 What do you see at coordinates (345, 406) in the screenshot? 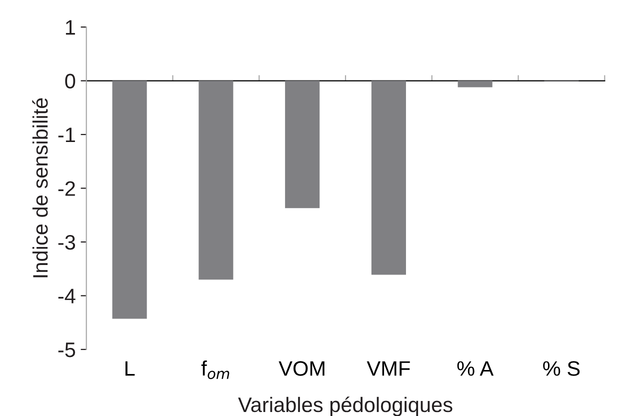
I see `x-axis-title: Variables pédologiques` at bounding box center [345, 406].